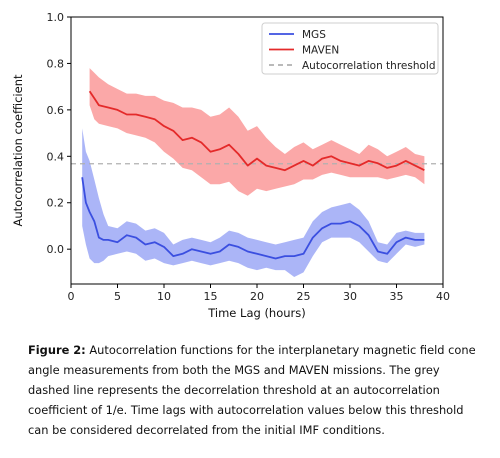 This screenshot has width=500, height=458. Describe the element at coordinates (59, 133) in the screenshot. I see `y-axis-ticks: 0.0 0.2 0.4 0.6 0.8 1.0` at that location.